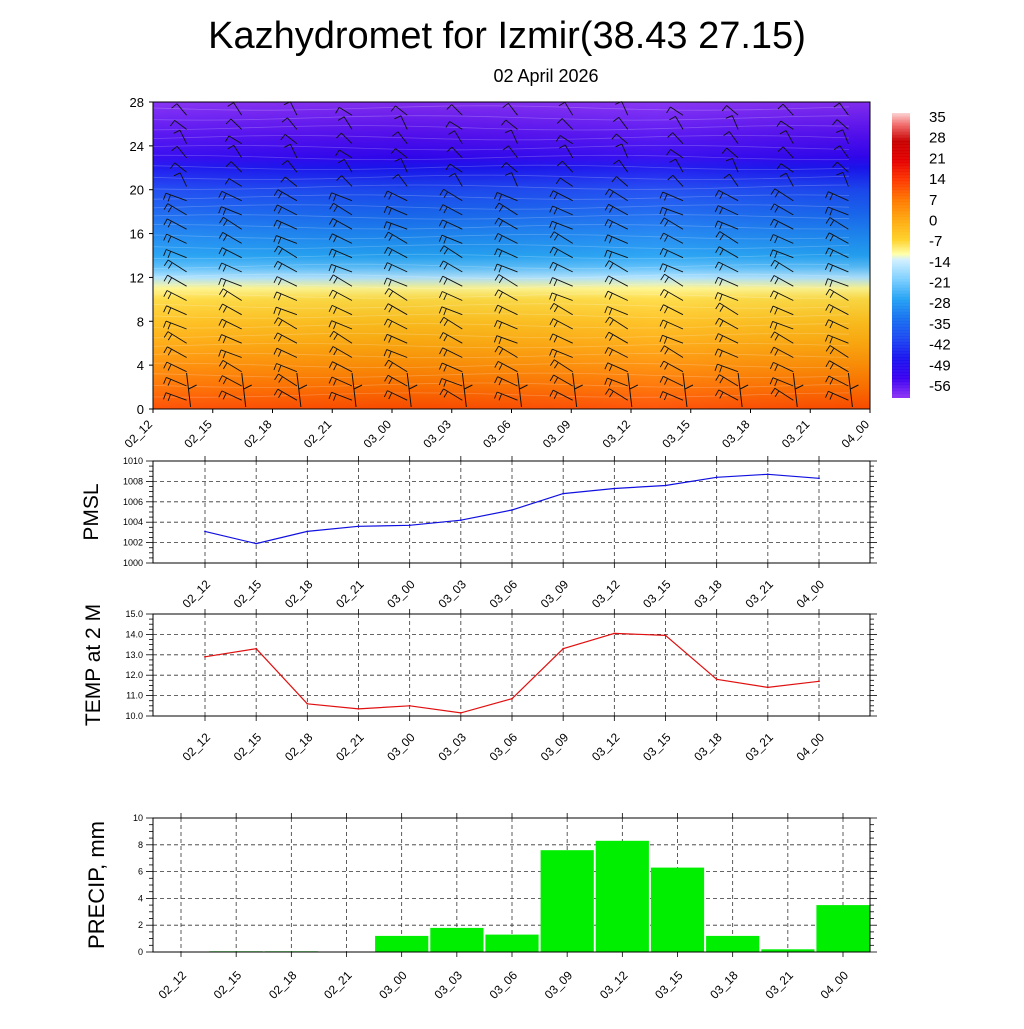 The image size is (1024, 1029). Describe the element at coordinates (606, 594) in the screenshot. I see `x-tick-label: 03_12` at that location.